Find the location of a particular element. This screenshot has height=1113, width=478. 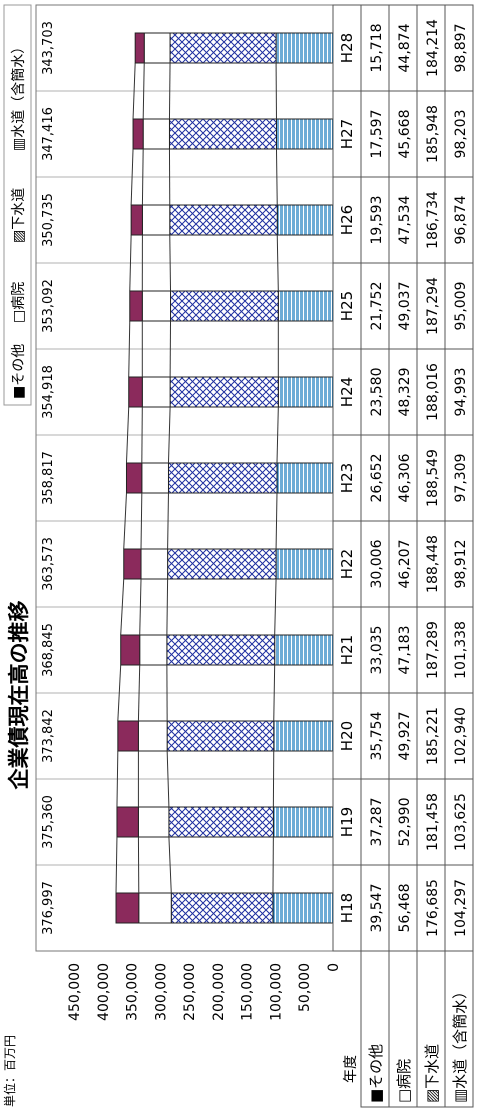

data-value-label: 101,338 is located at coordinates (461, 650).